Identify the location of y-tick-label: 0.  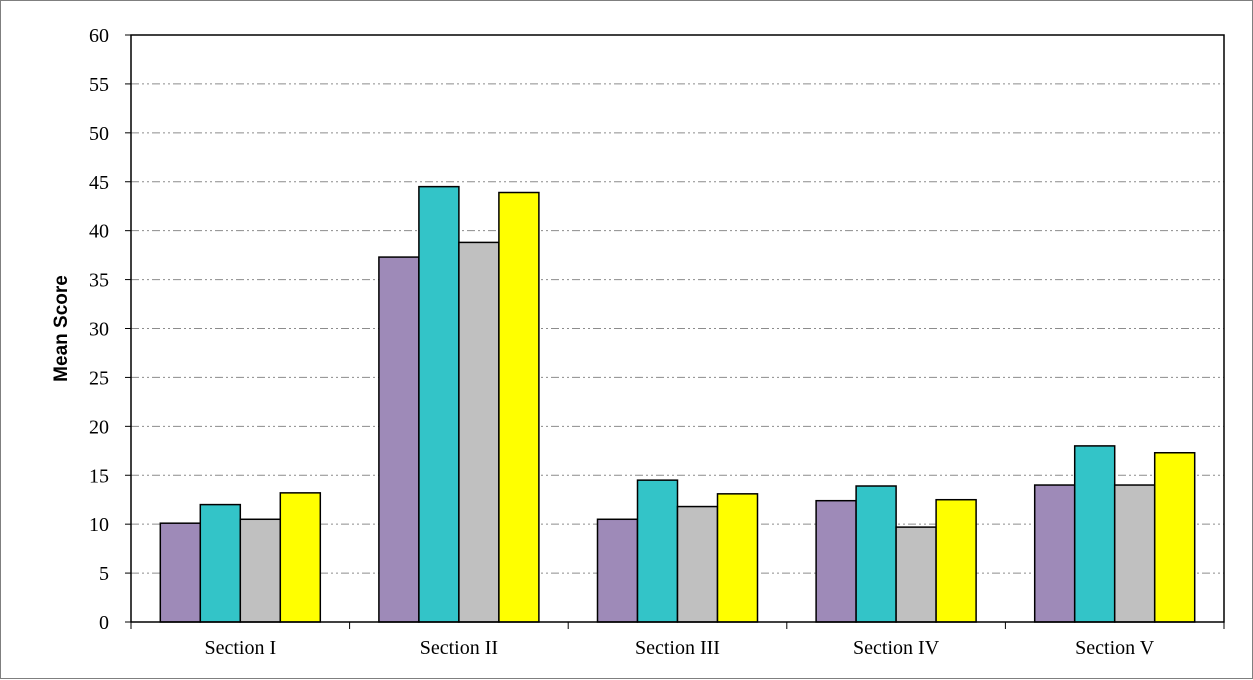
(104, 623).